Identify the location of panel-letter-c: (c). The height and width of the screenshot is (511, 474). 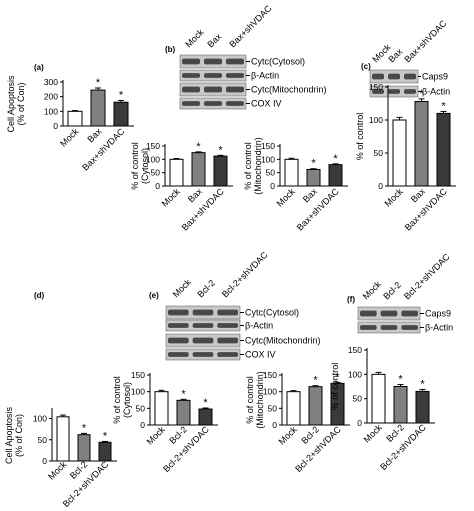
(366, 66).